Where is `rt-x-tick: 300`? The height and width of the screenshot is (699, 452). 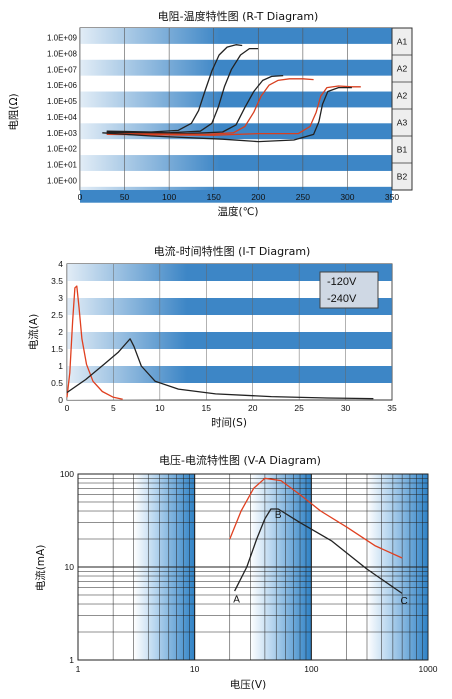
rt-x-tick: 300 is located at coordinates (347, 197).